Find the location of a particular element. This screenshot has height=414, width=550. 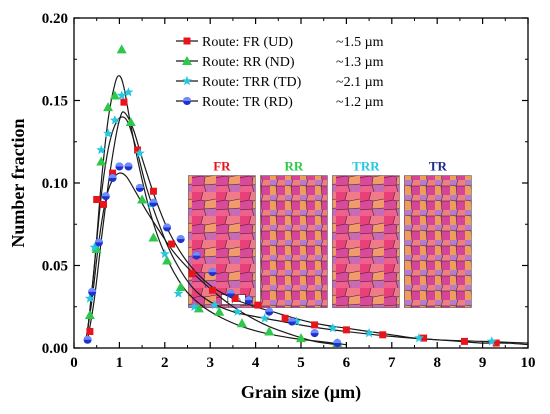

ebsd-label-tr: TR is located at coordinates (438, 166).